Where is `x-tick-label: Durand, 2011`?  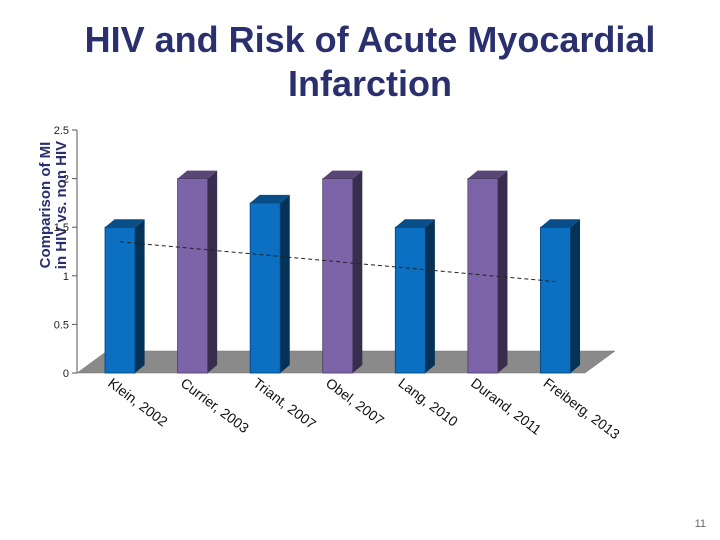 x-tick-label: Durand, 2011 is located at coordinates (506, 406).